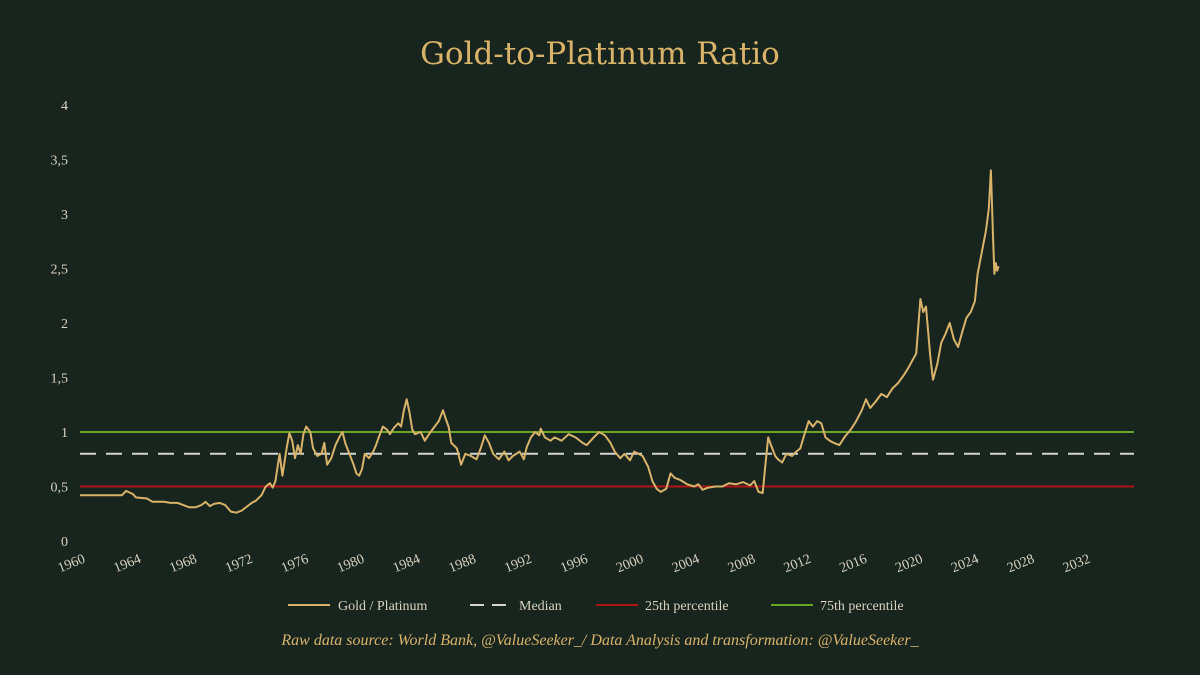 The image size is (1200, 675). Describe the element at coordinates (64, 324) in the screenshot. I see `y-tick-label: 2` at that location.